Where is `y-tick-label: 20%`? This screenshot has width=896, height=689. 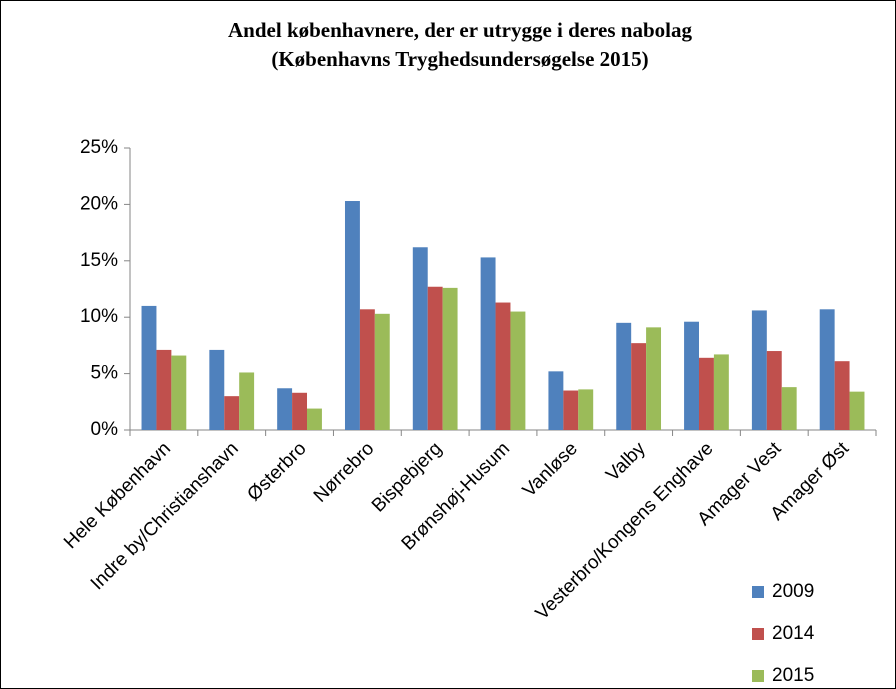 y-tick-label: 20% is located at coordinates (99, 203).